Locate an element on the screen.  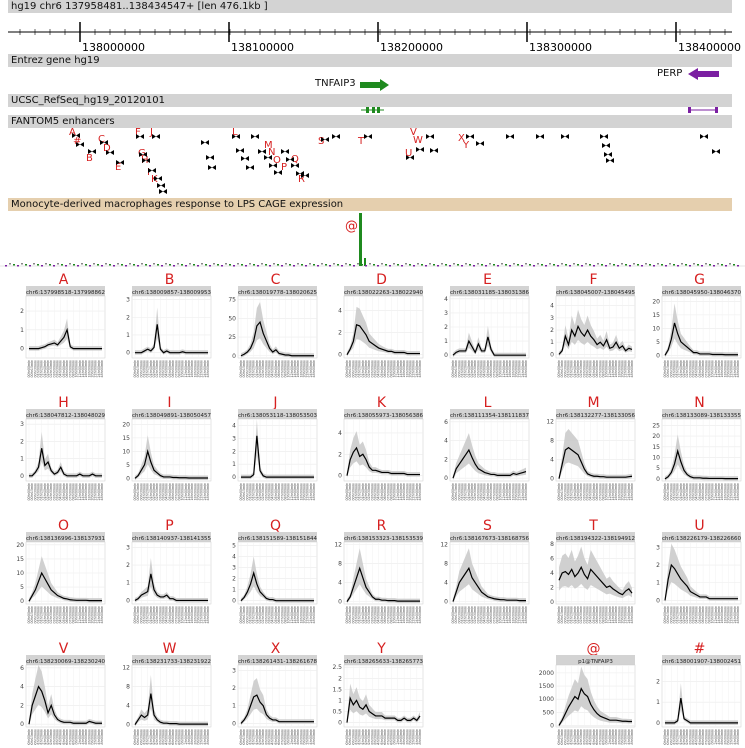
x-tick-label: 06hr00min is located at coordinates (279, 368).